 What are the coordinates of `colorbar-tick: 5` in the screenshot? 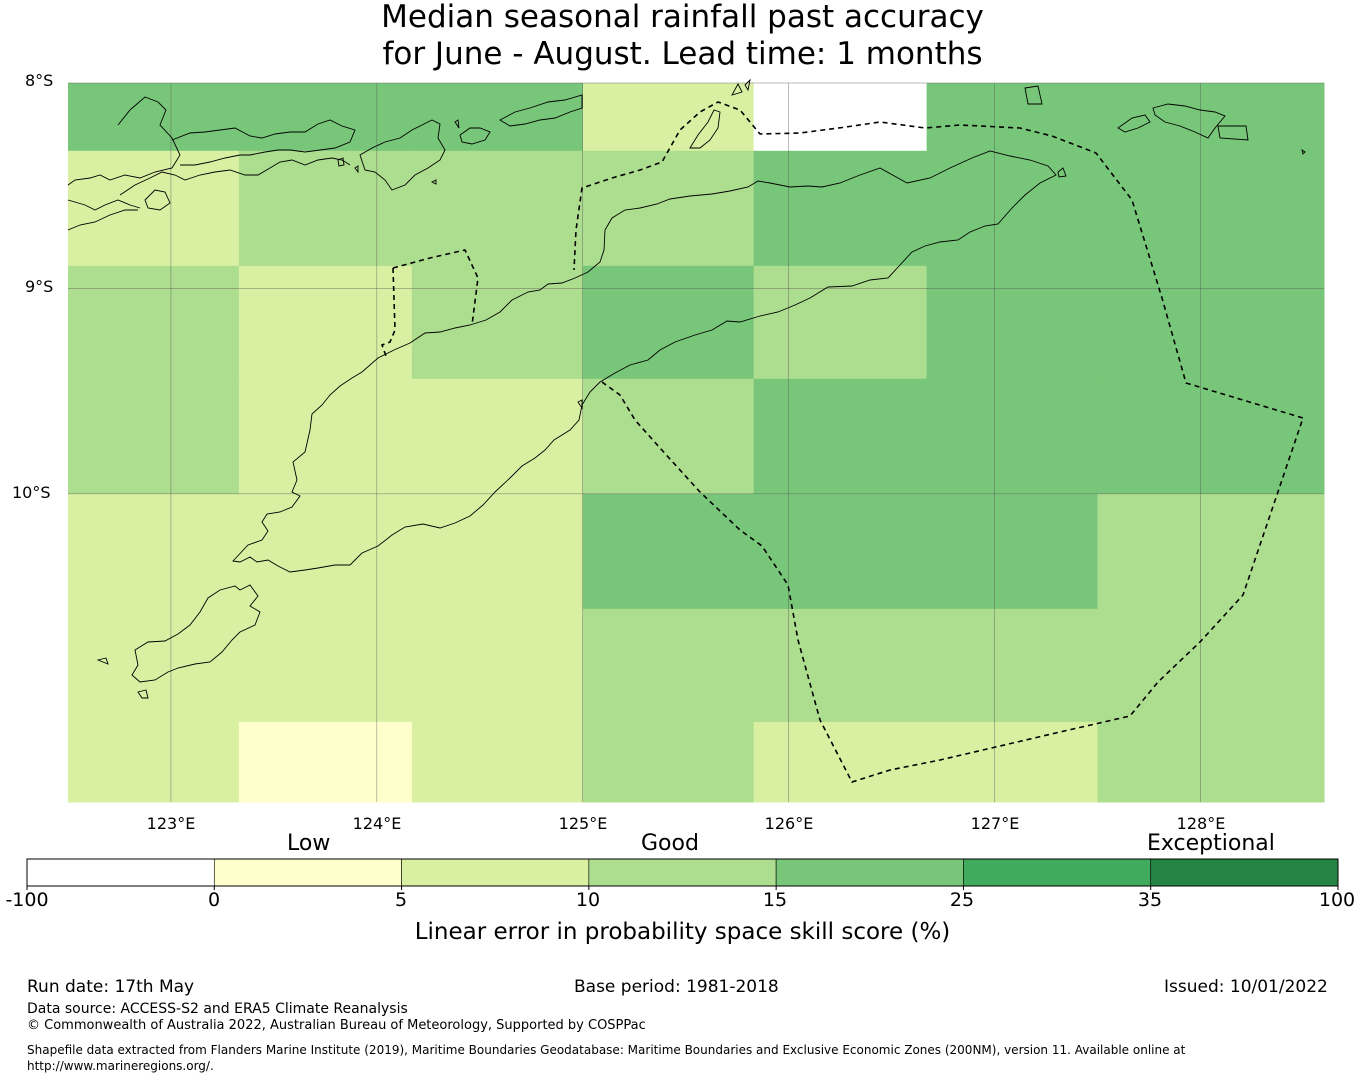 It's located at (401, 900).